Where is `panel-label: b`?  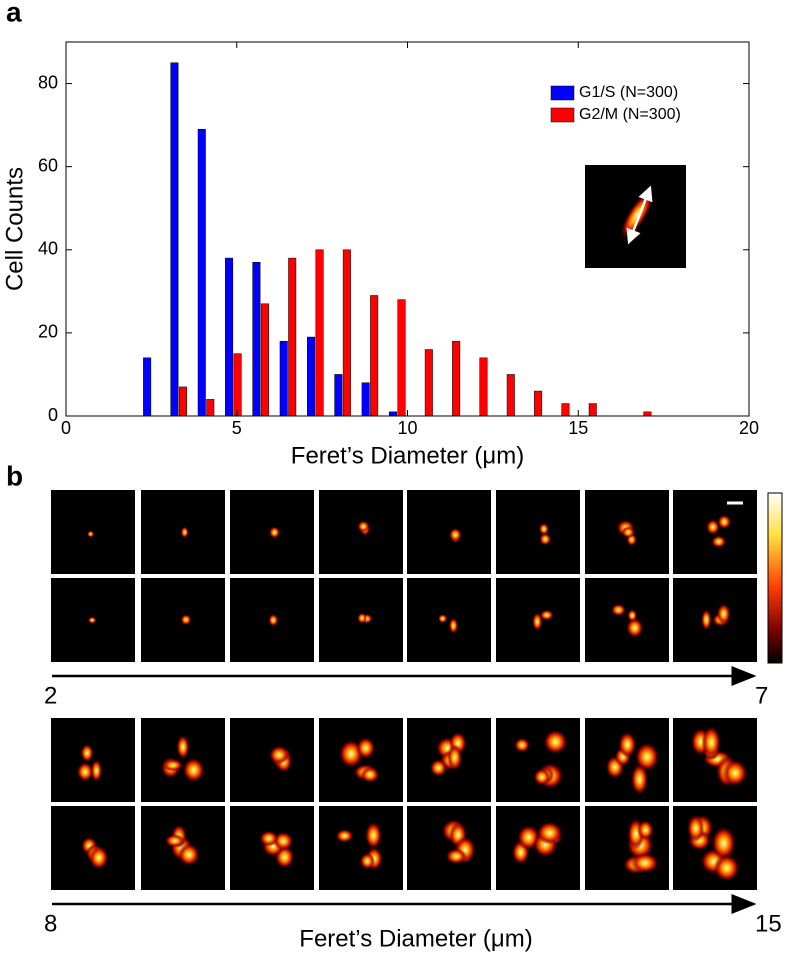 panel-label: b is located at coordinates (14, 475).